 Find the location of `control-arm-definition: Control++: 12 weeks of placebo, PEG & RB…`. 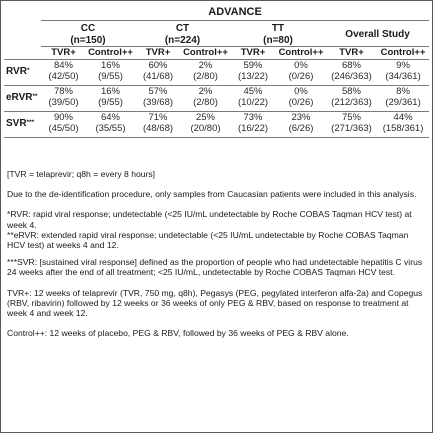

control-arm-definition: Control++: 12 weeks of placebo, PEG & RB… is located at coordinates (178, 333).